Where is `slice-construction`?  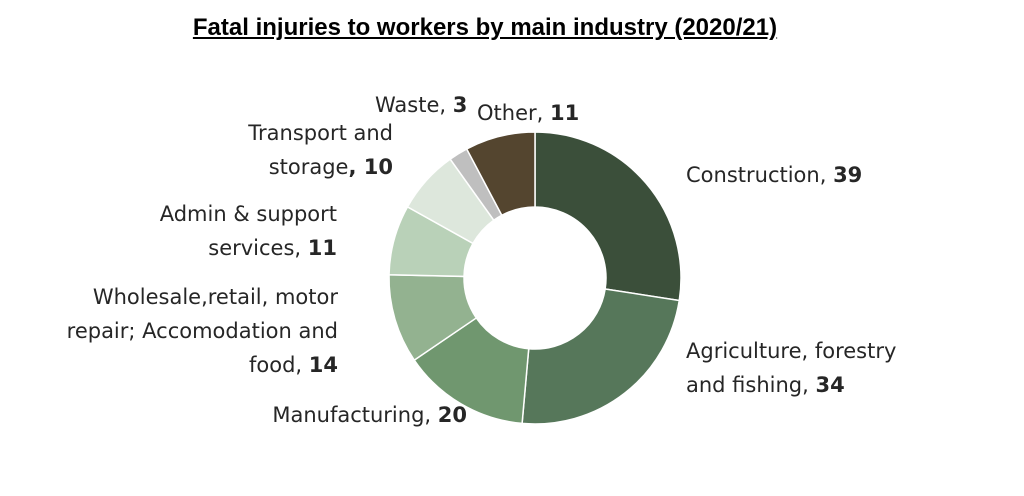
slice-construction is located at coordinates (608, 216).